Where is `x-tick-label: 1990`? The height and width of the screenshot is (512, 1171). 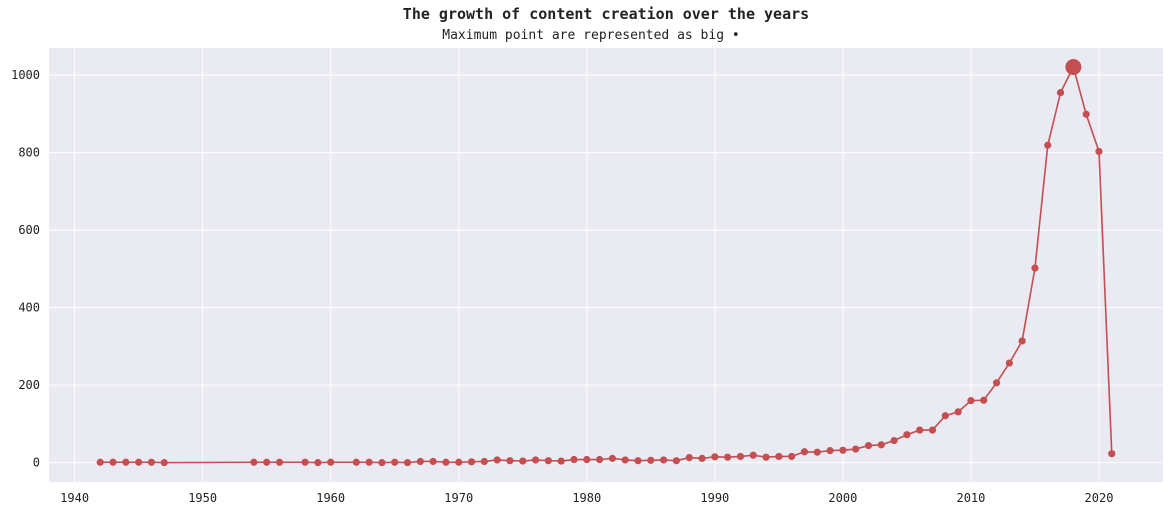 x-tick-label: 1990 is located at coordinates (714, 498).